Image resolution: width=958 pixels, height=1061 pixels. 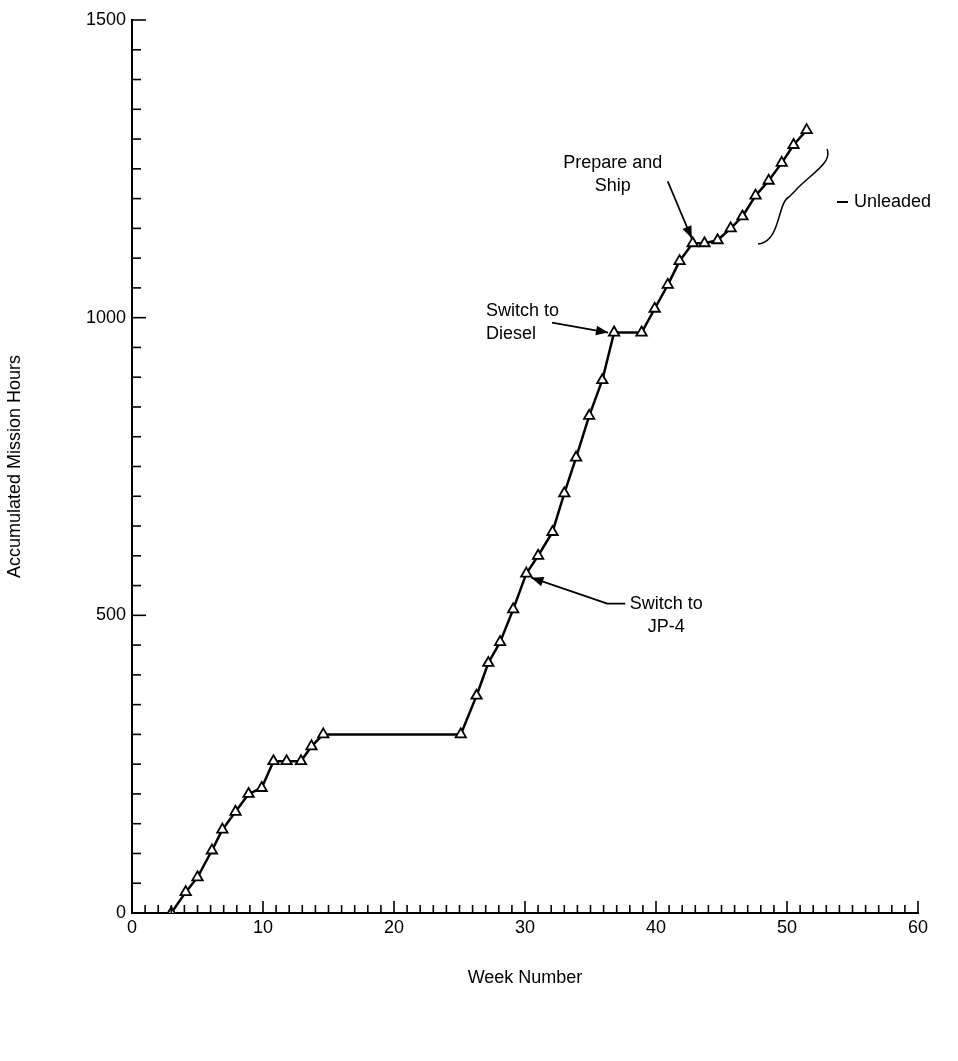 I want to click on x-tick-label: 50, so click(x=787, y=926).